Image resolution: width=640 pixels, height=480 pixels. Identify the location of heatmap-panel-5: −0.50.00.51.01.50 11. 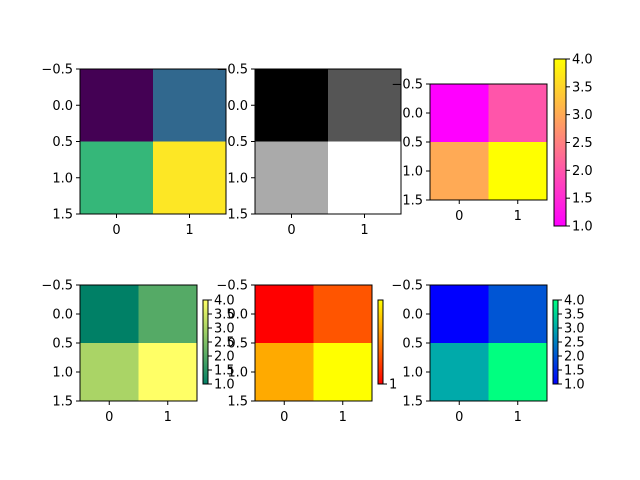
(306, 352).